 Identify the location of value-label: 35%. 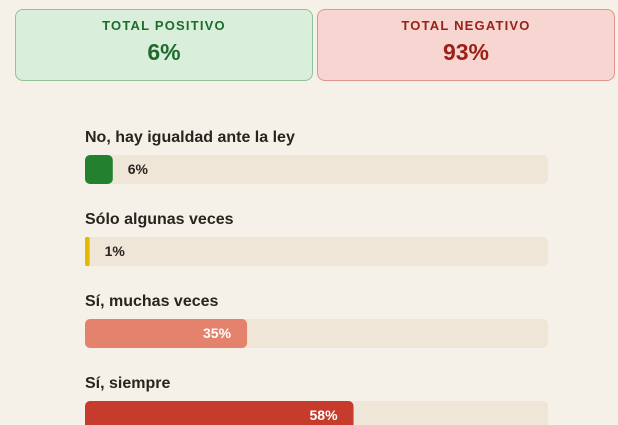
(217, 333).